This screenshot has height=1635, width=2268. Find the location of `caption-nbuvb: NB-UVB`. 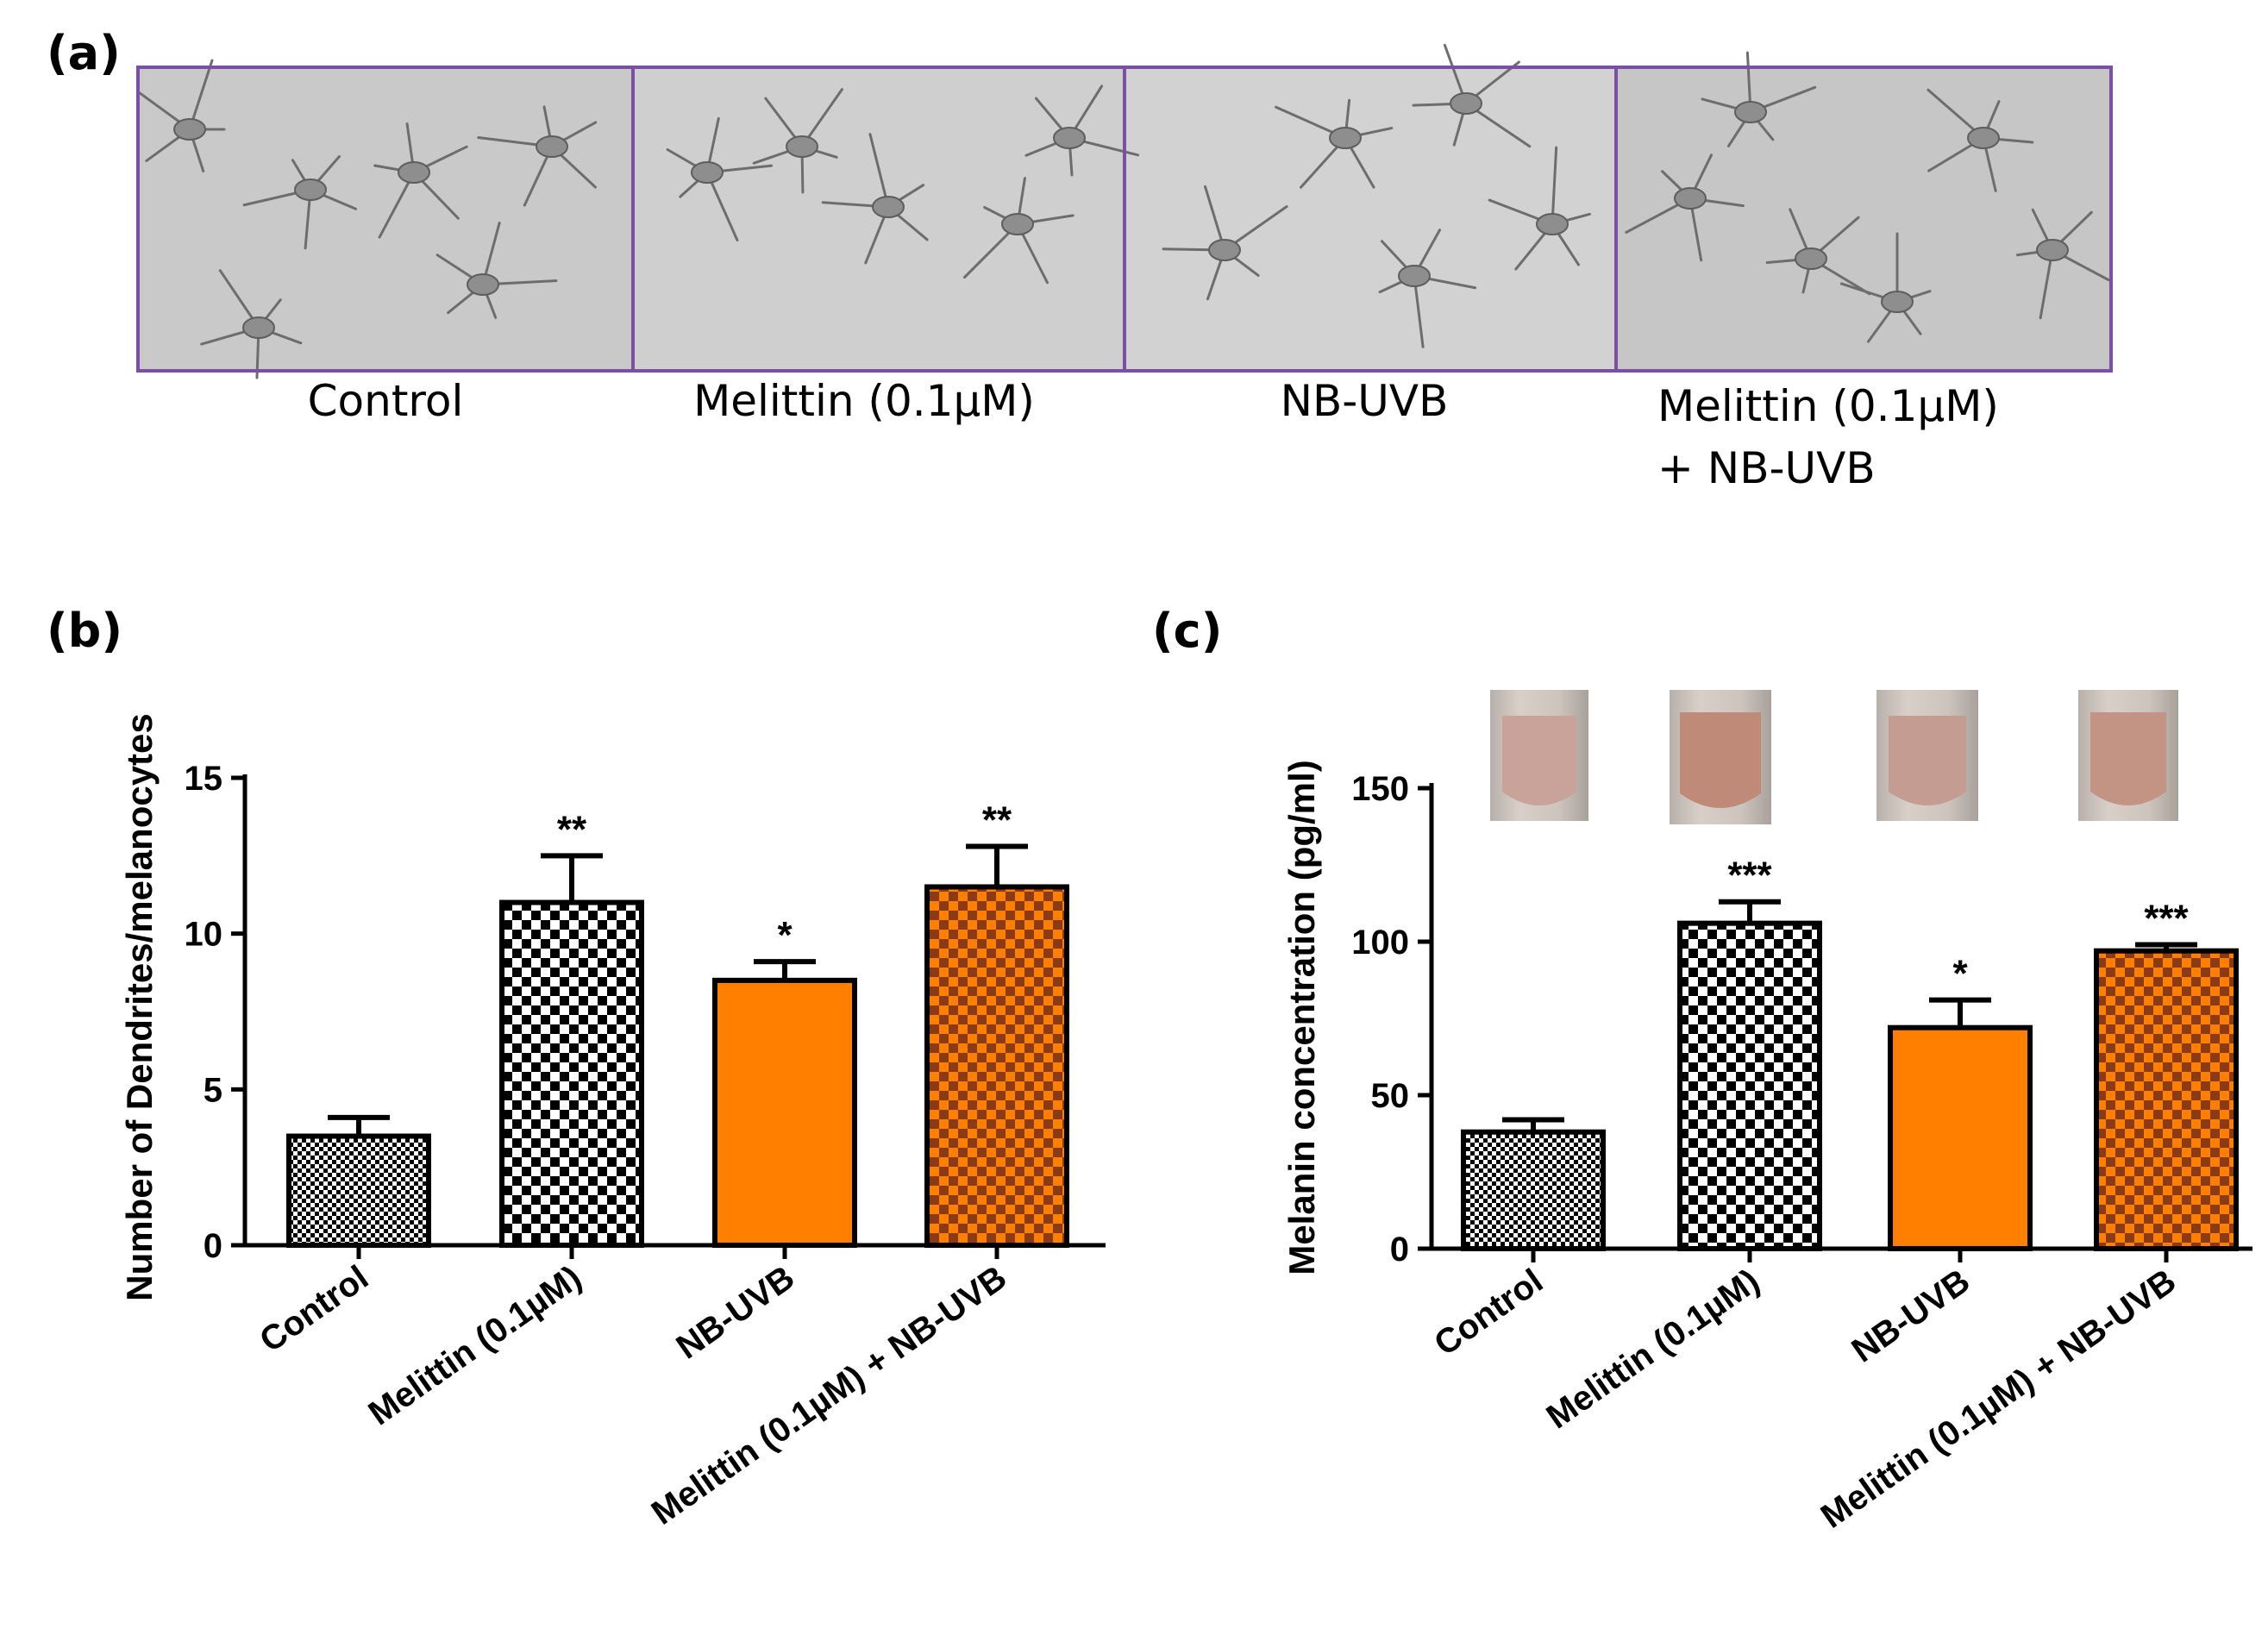

caption-nbuvb: NB-UVB is located at coordinates (1365, 401).